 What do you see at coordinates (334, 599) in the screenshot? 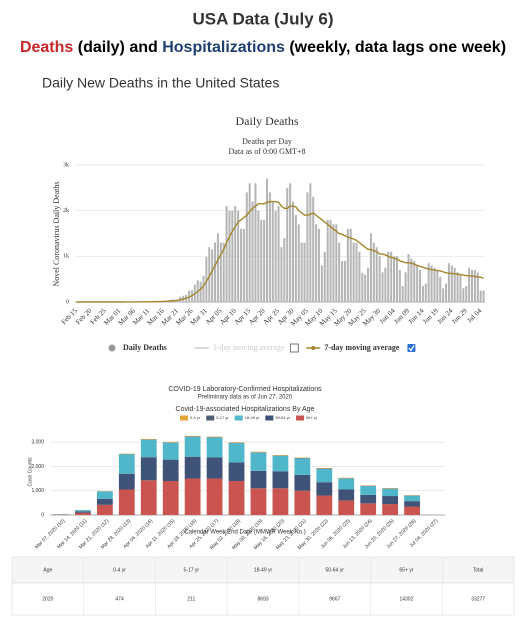
I see `table-cell: 9667` at bounding box center [334, 599].